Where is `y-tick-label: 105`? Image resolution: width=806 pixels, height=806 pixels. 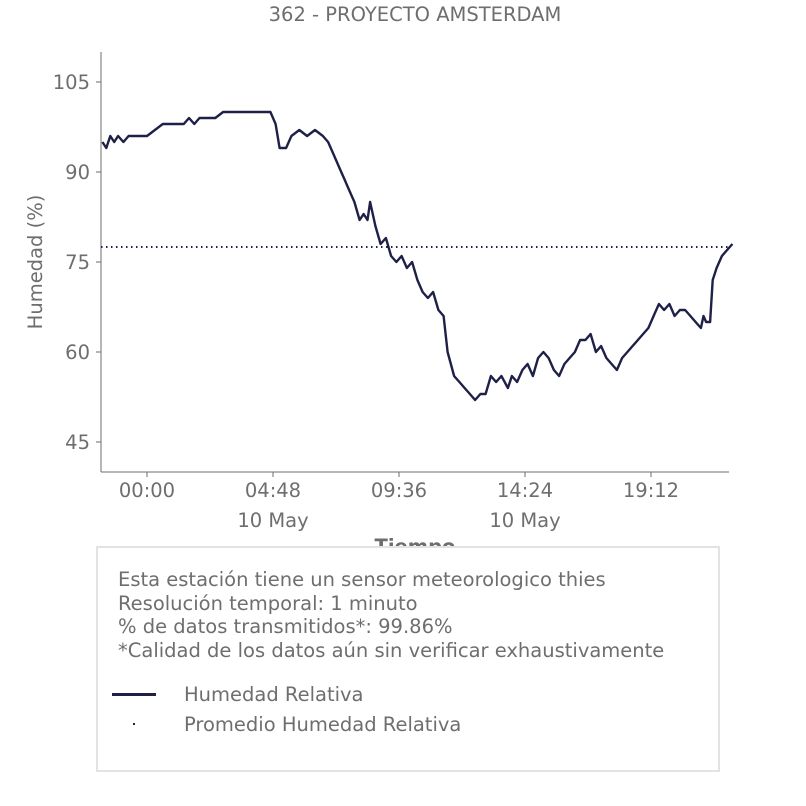
y-tick-label: 105 is located at coordinates (71, 82).